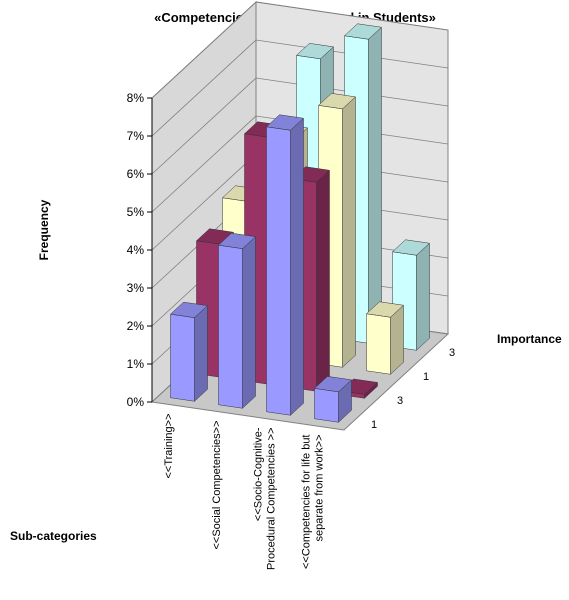 Image resolution: width=569 pixels, height=600 pixels. What do you see at coordinates (272, 499) in the screenshot?
I see `x-tick-label: Procedural Competencies >>` at bounding box center [272, 499].